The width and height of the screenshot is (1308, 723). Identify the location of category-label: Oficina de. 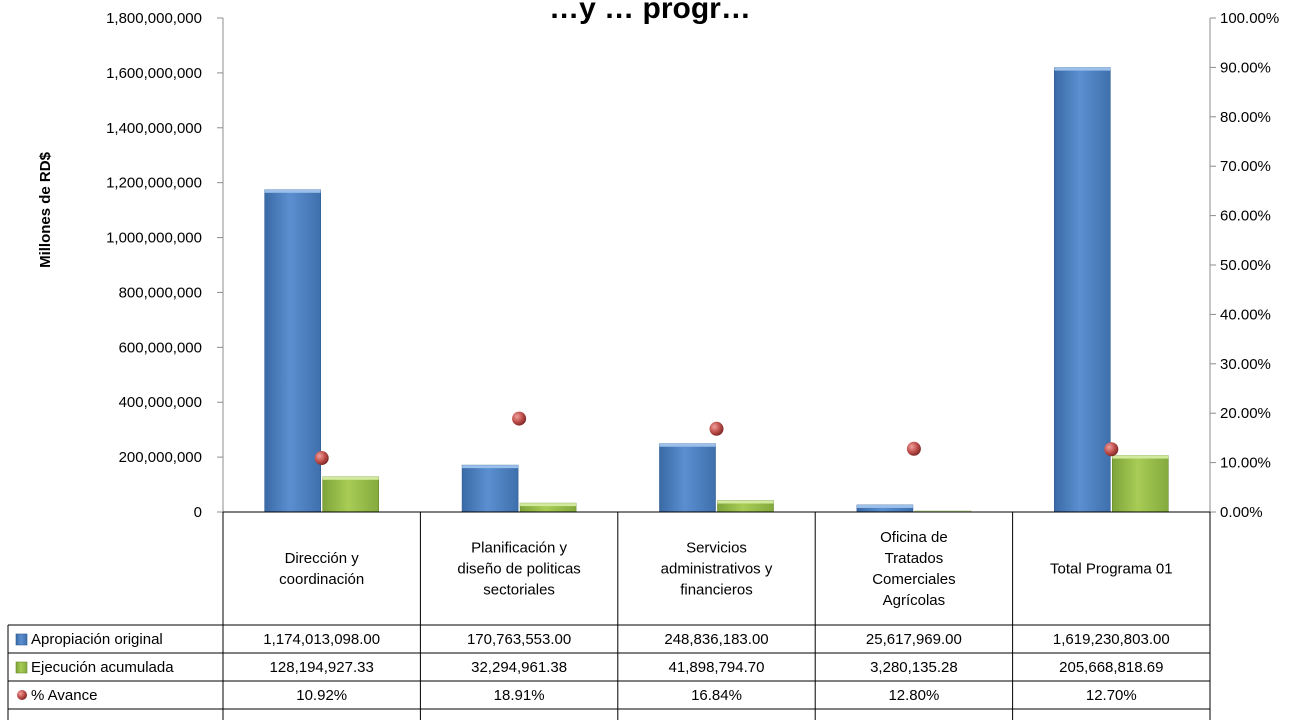
(914, 537).